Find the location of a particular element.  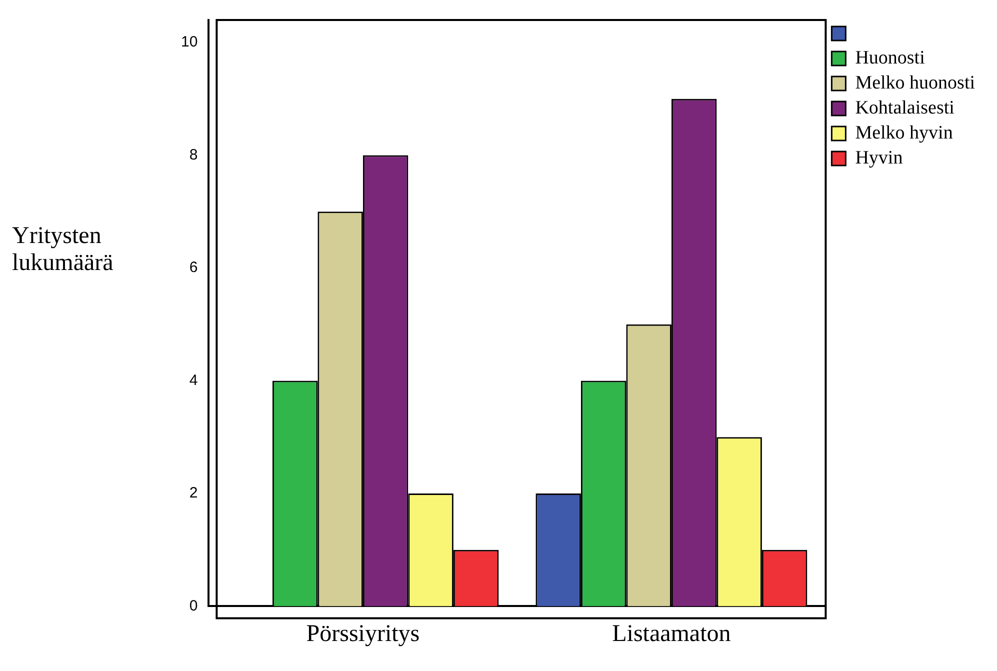

legend-label: Melko huonosti is located at coordinates (915, 83).